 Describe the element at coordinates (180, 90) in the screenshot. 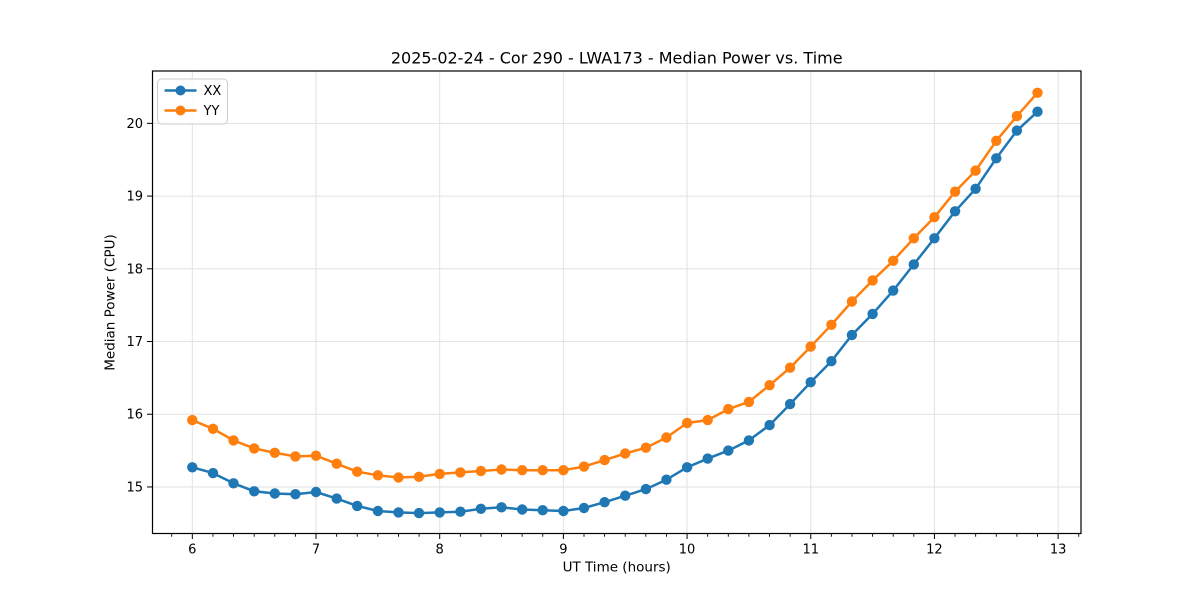

I see `legend-marker-xx` at that location.